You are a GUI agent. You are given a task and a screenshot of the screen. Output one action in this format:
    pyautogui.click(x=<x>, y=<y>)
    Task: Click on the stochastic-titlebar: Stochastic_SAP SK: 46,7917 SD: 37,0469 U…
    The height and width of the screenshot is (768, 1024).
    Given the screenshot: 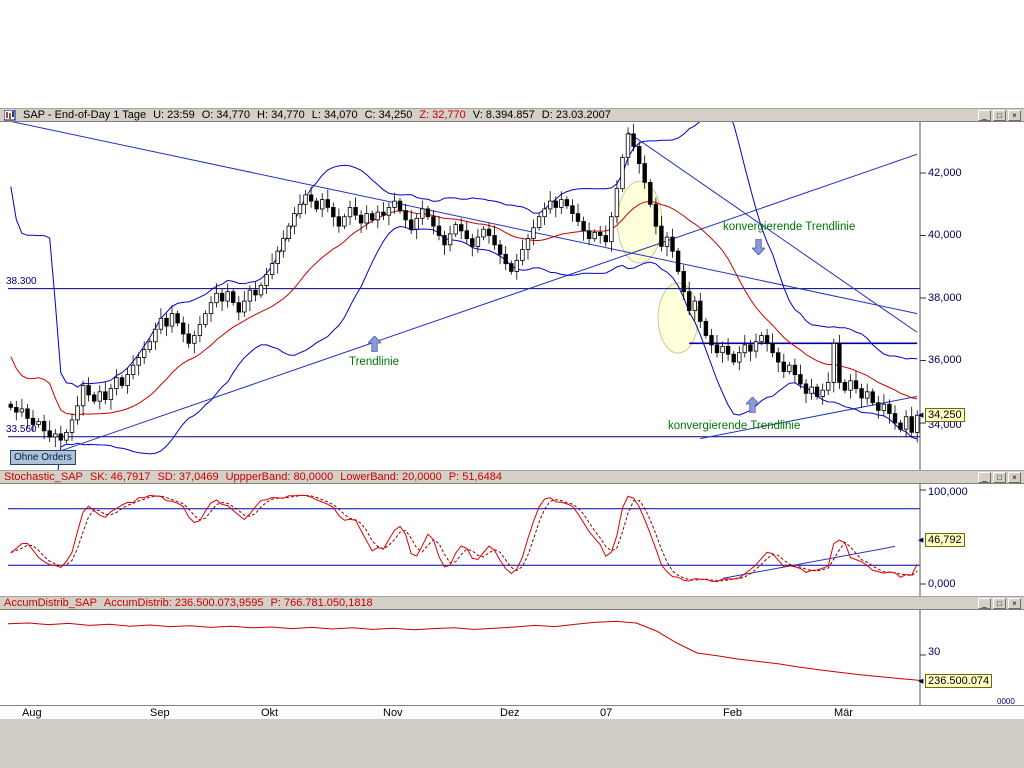 What is the action you would take?
    pyautogui.click(x=512, y=477)
    